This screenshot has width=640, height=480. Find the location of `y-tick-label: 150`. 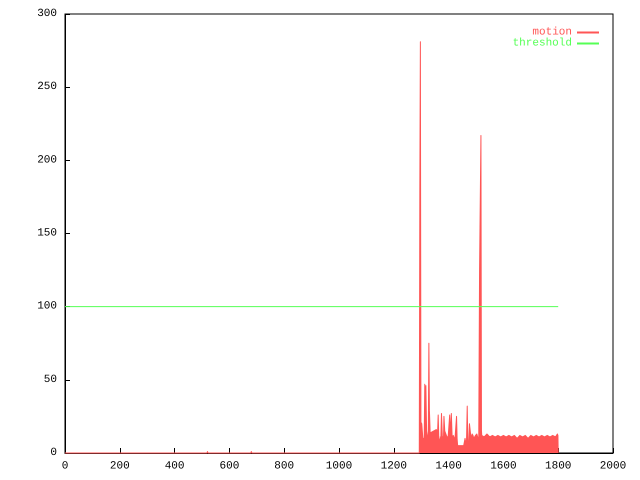

y-tick-label: 150 is located at coordinates (47, 234).